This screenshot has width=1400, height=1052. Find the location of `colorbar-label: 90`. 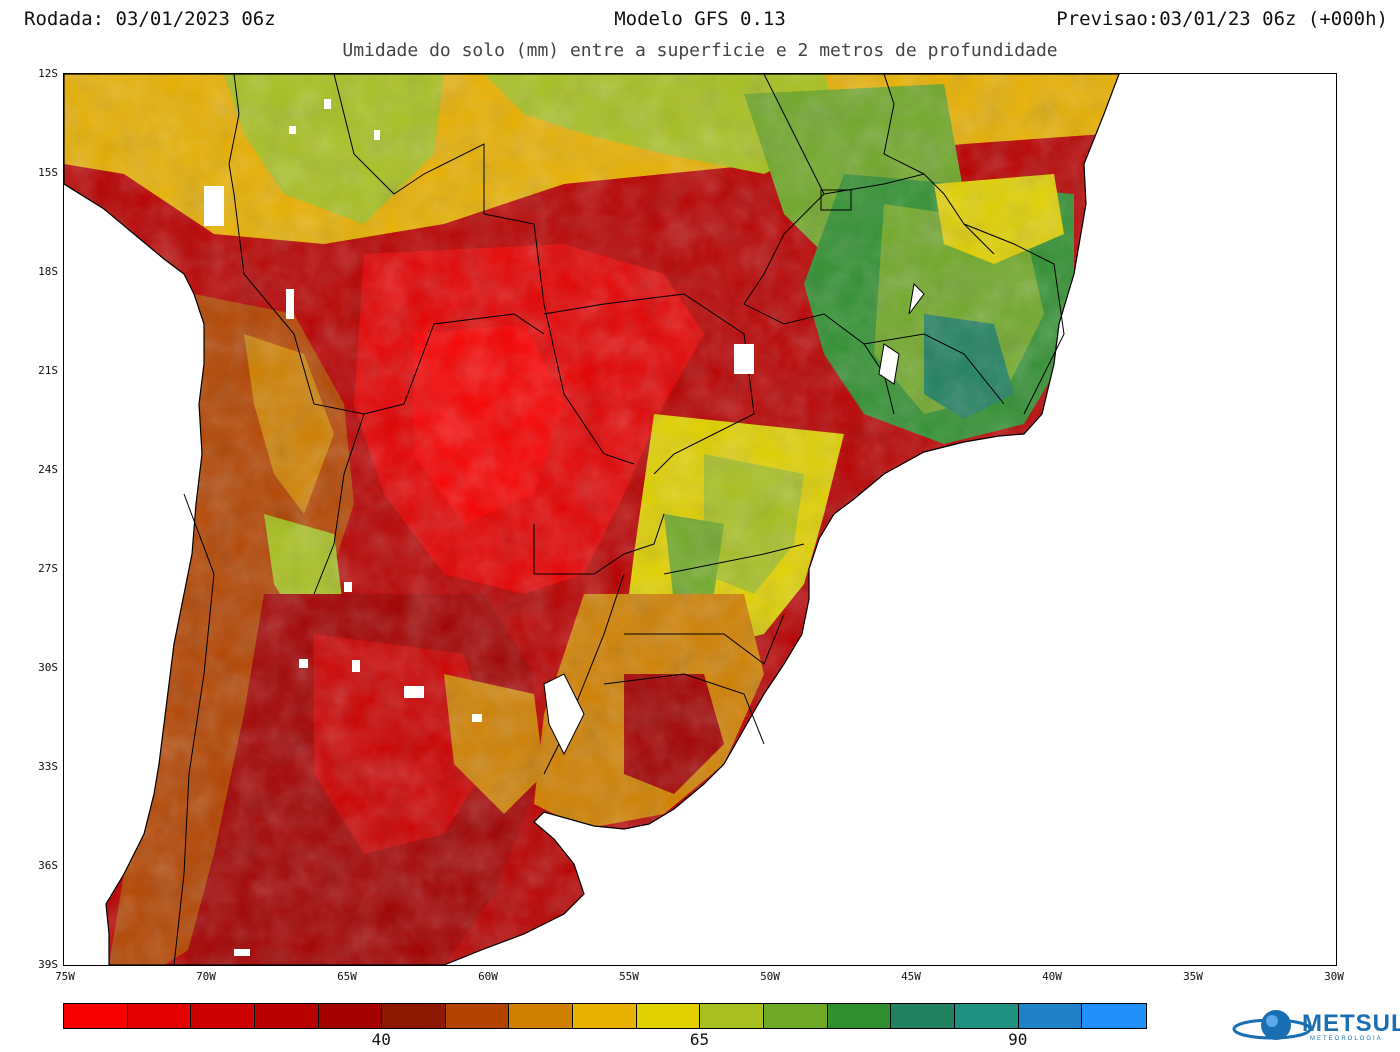

colorbar-label: 90 is located at coordinates (1018, 1039).